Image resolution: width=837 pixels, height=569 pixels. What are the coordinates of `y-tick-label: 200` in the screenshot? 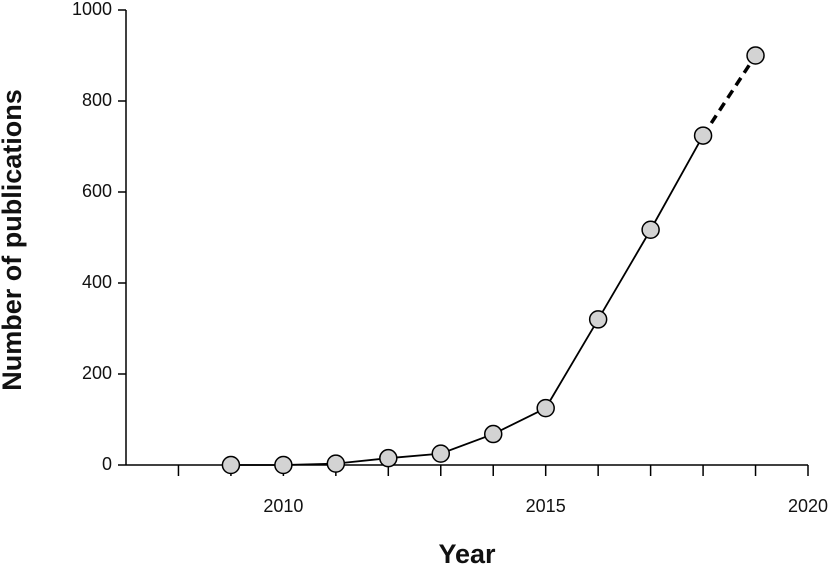 It's located at (97, 373).